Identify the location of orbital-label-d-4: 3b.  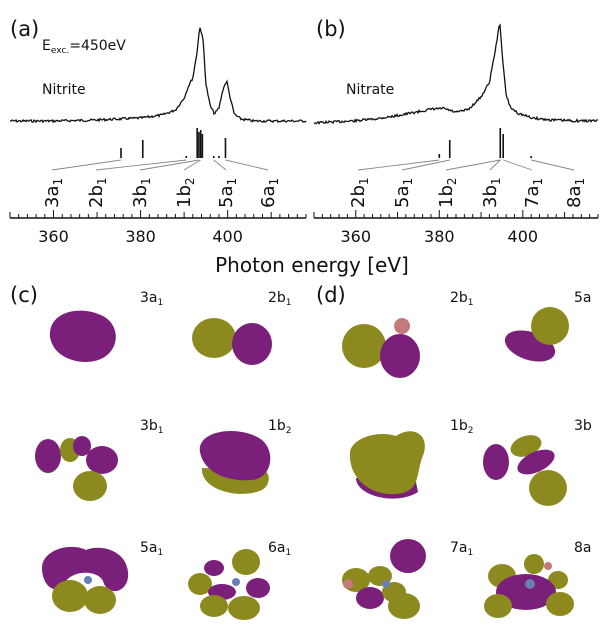
(583, 426).